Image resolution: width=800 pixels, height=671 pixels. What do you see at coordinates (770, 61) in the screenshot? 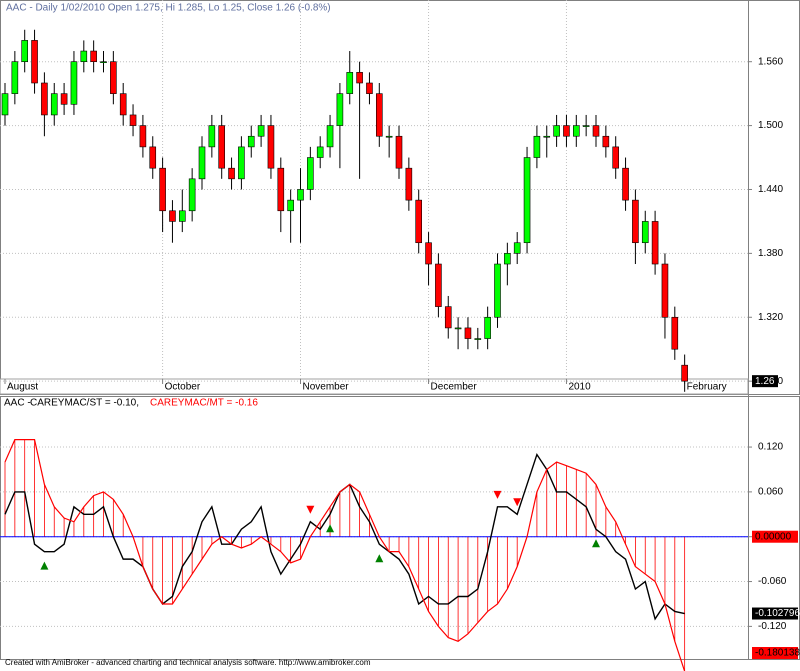
I see `y-tick-label: 1.560` at bounding box center [770, 61].